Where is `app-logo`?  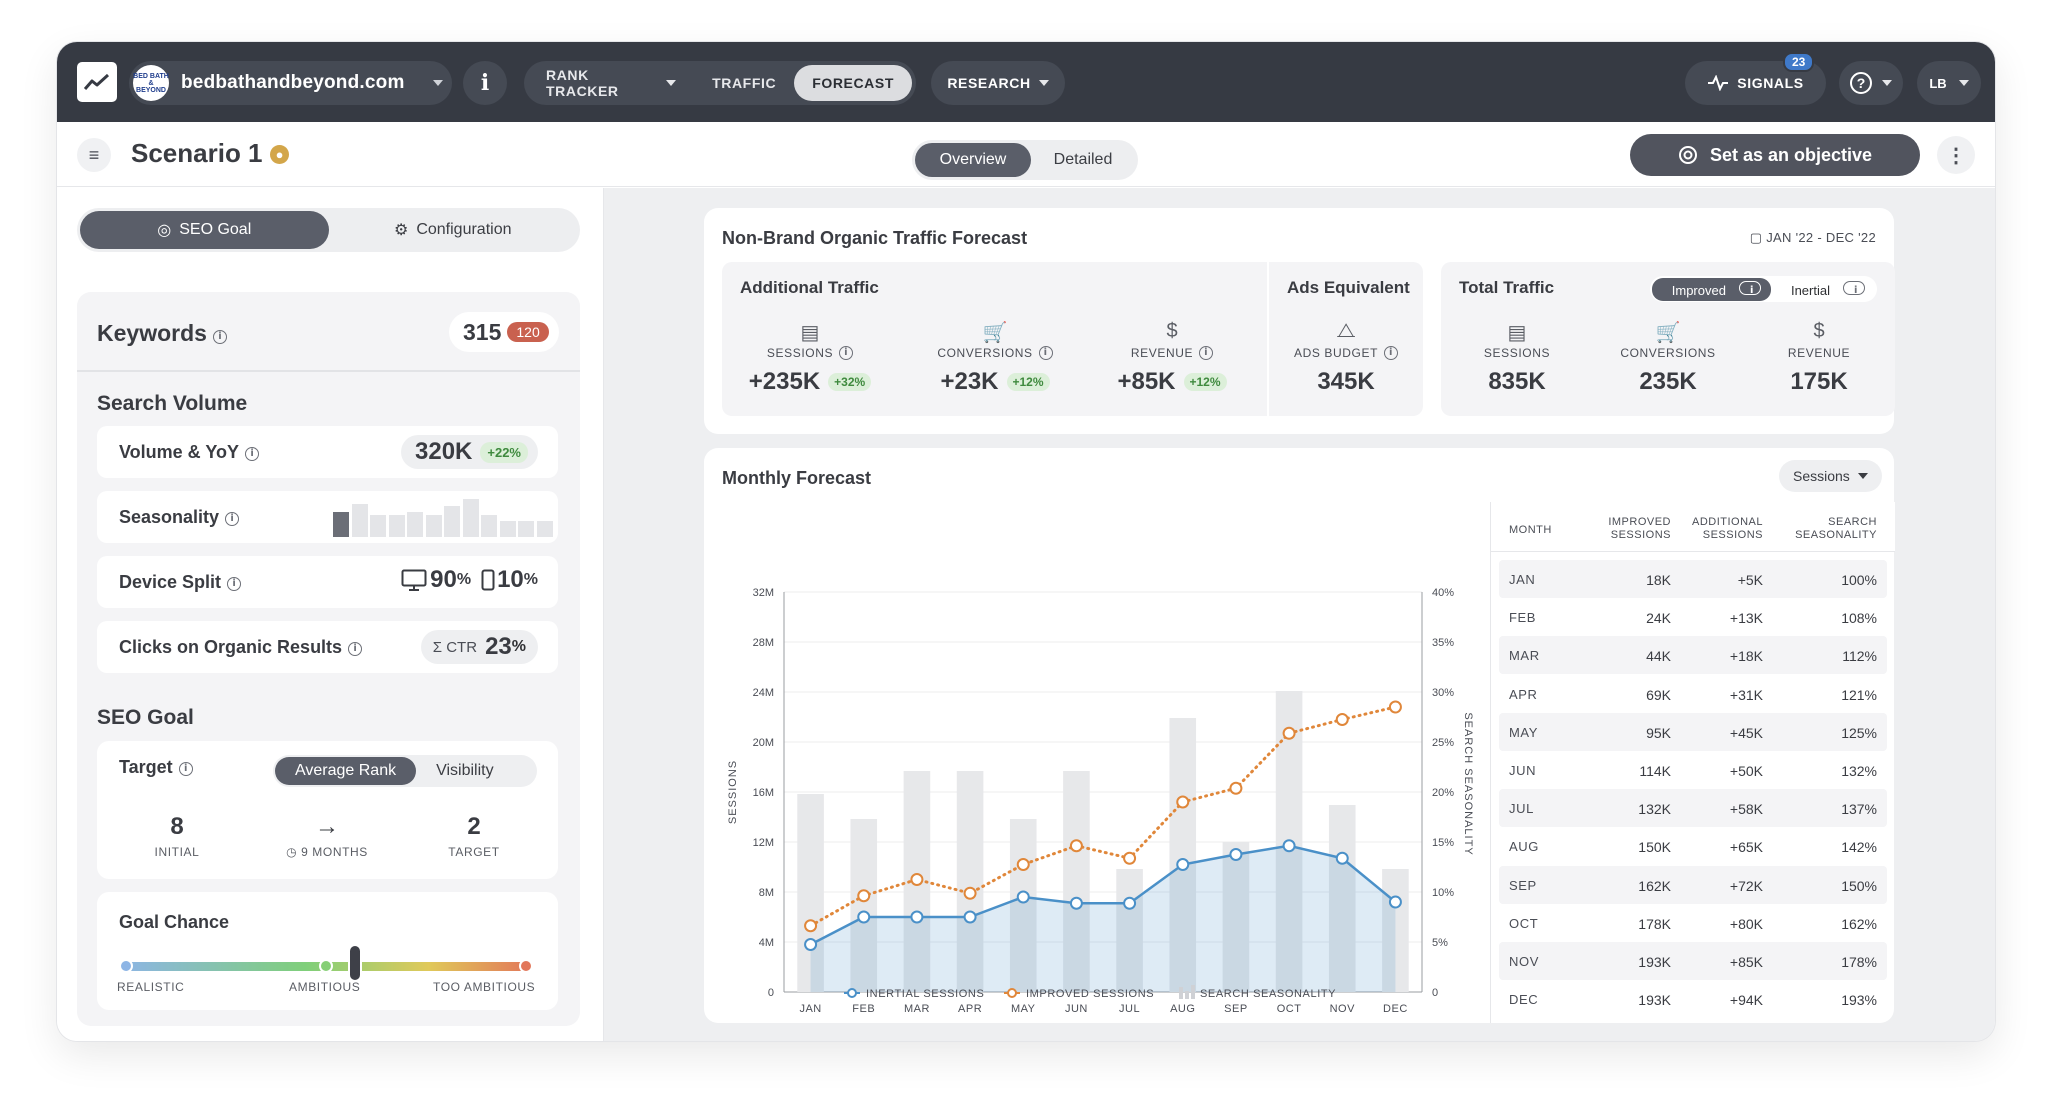
app-logo is located at coordinates (97, 82).